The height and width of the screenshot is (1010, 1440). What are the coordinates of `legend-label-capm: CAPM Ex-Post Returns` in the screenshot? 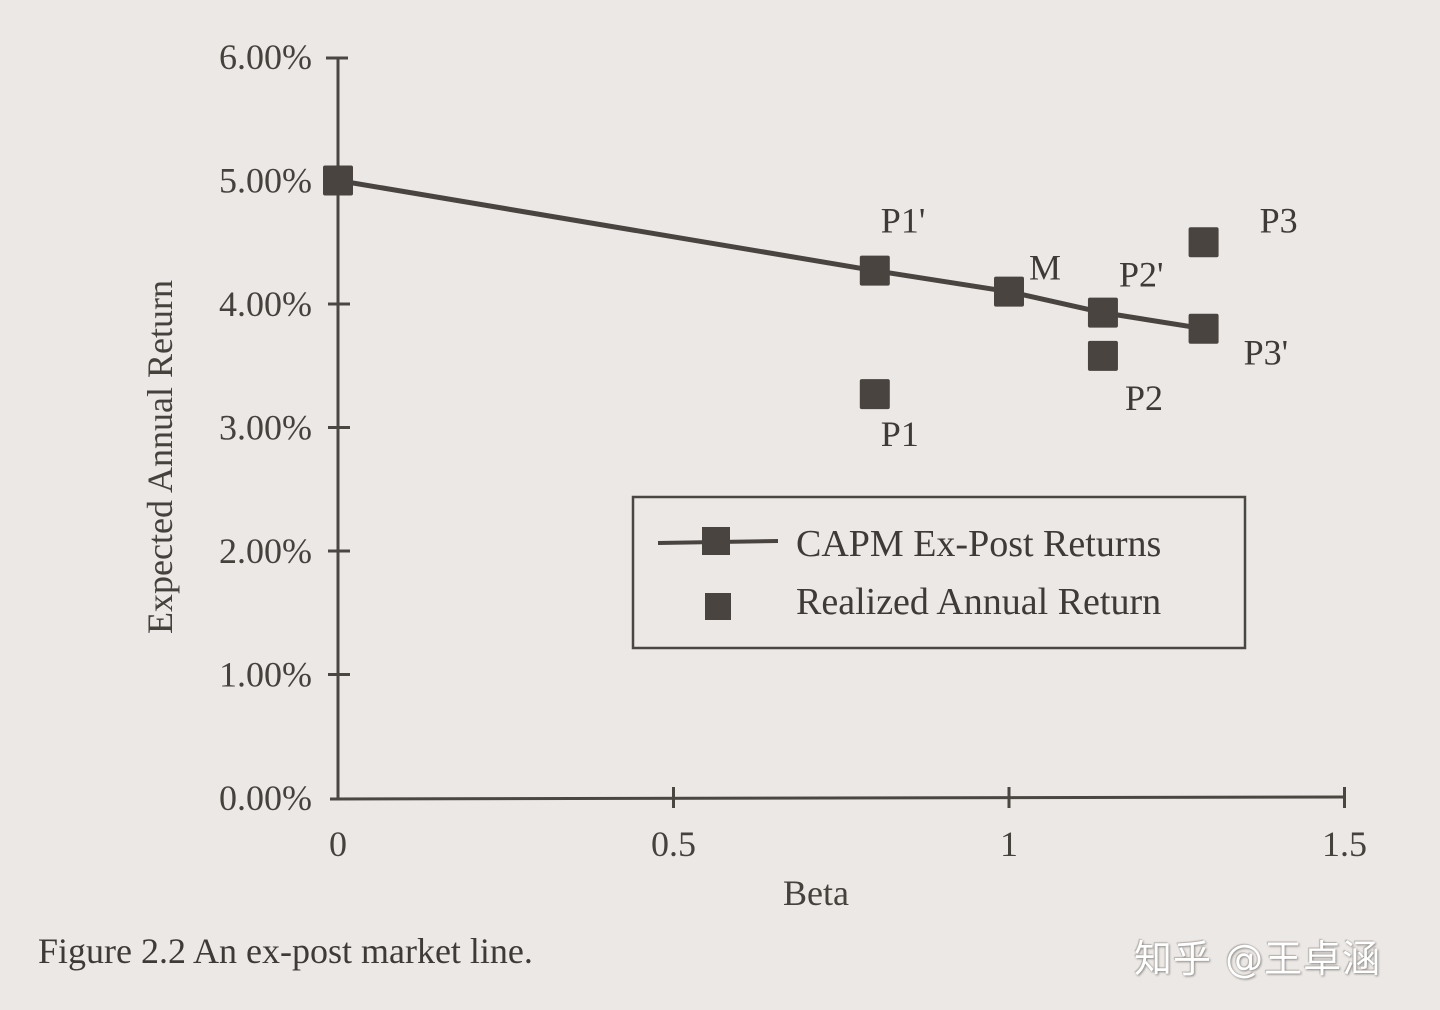 It's located at (978, 544).